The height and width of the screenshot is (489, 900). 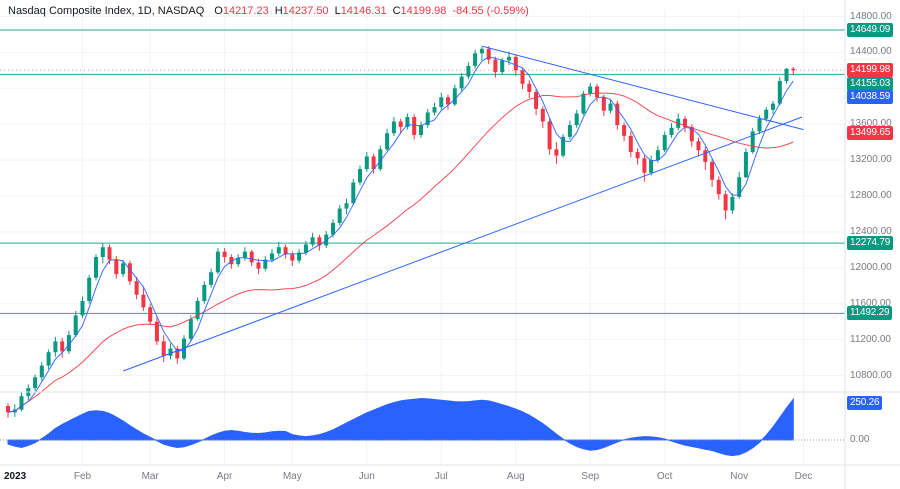 What do you see at coordinates (82, 476) in the screenshot?
I see `time-axis-label: Feb` at bounding box center [82, 476].